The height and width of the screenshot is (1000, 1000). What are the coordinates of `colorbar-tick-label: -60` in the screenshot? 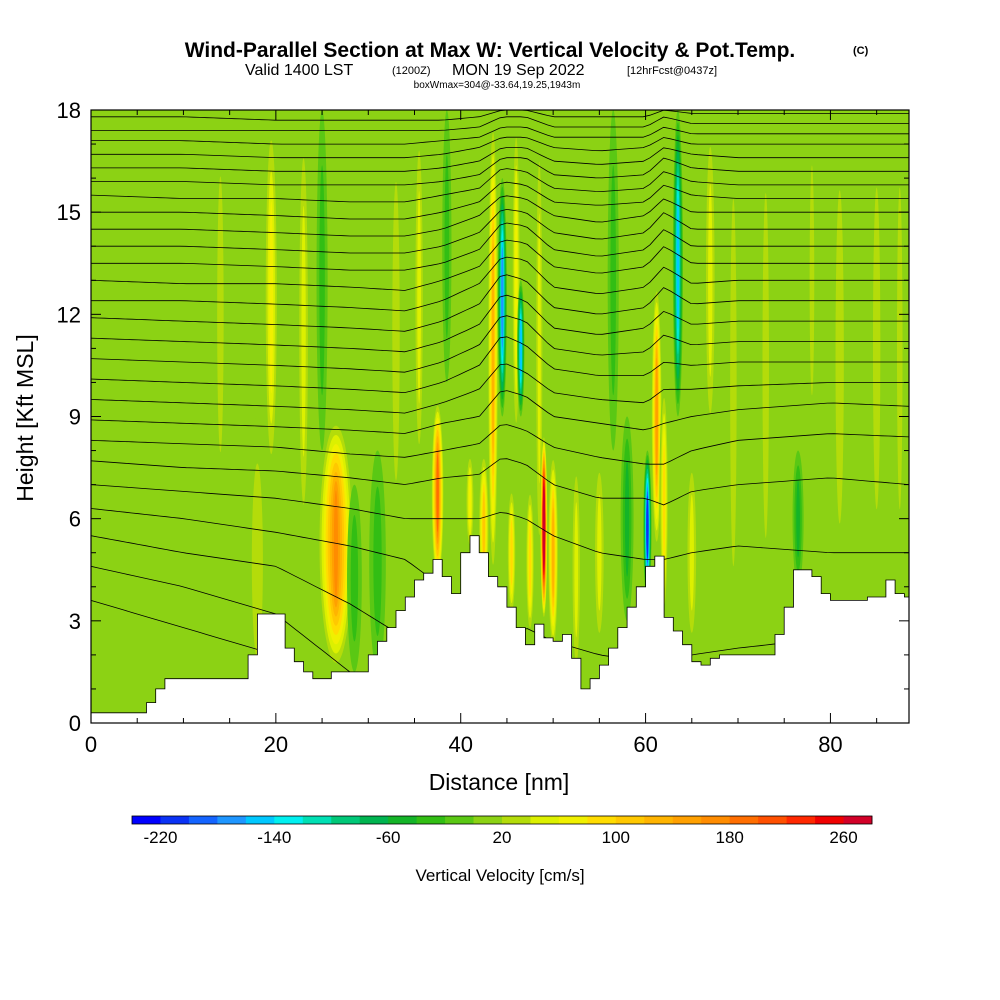 It's located at (388, 837).